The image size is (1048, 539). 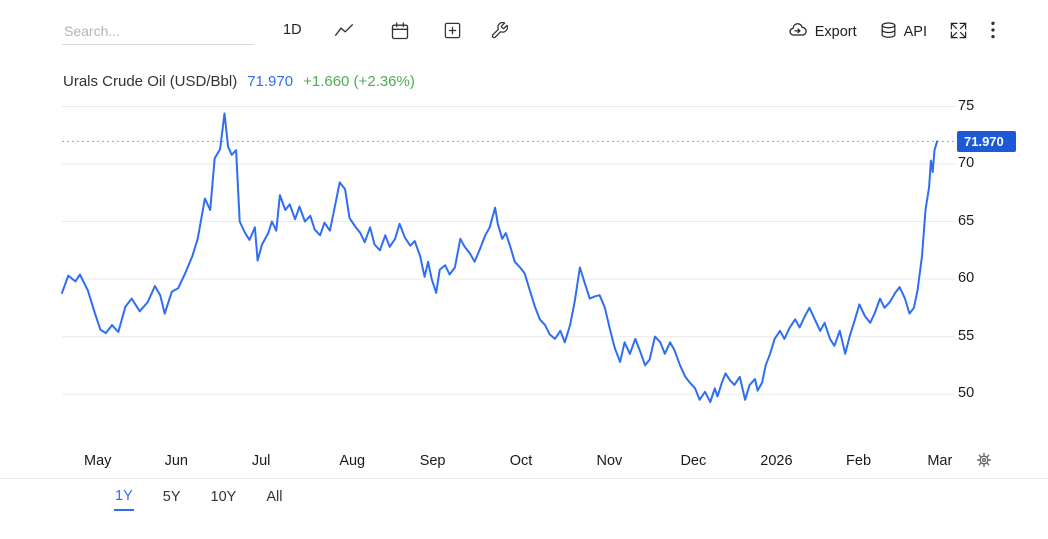 I want to click on gear-icon, so click(x=984, y=462).